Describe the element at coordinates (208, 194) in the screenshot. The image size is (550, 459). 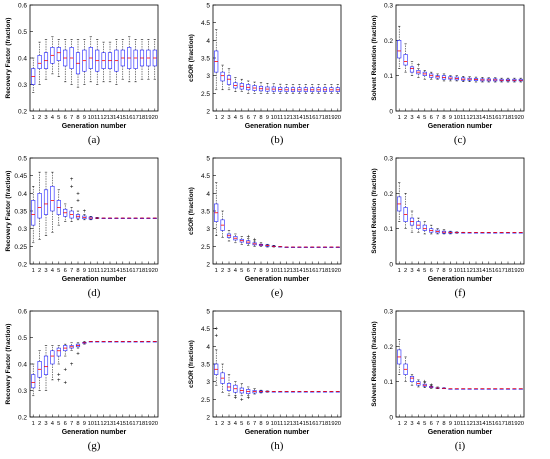
I see `y-tick-label: 4` at that location.